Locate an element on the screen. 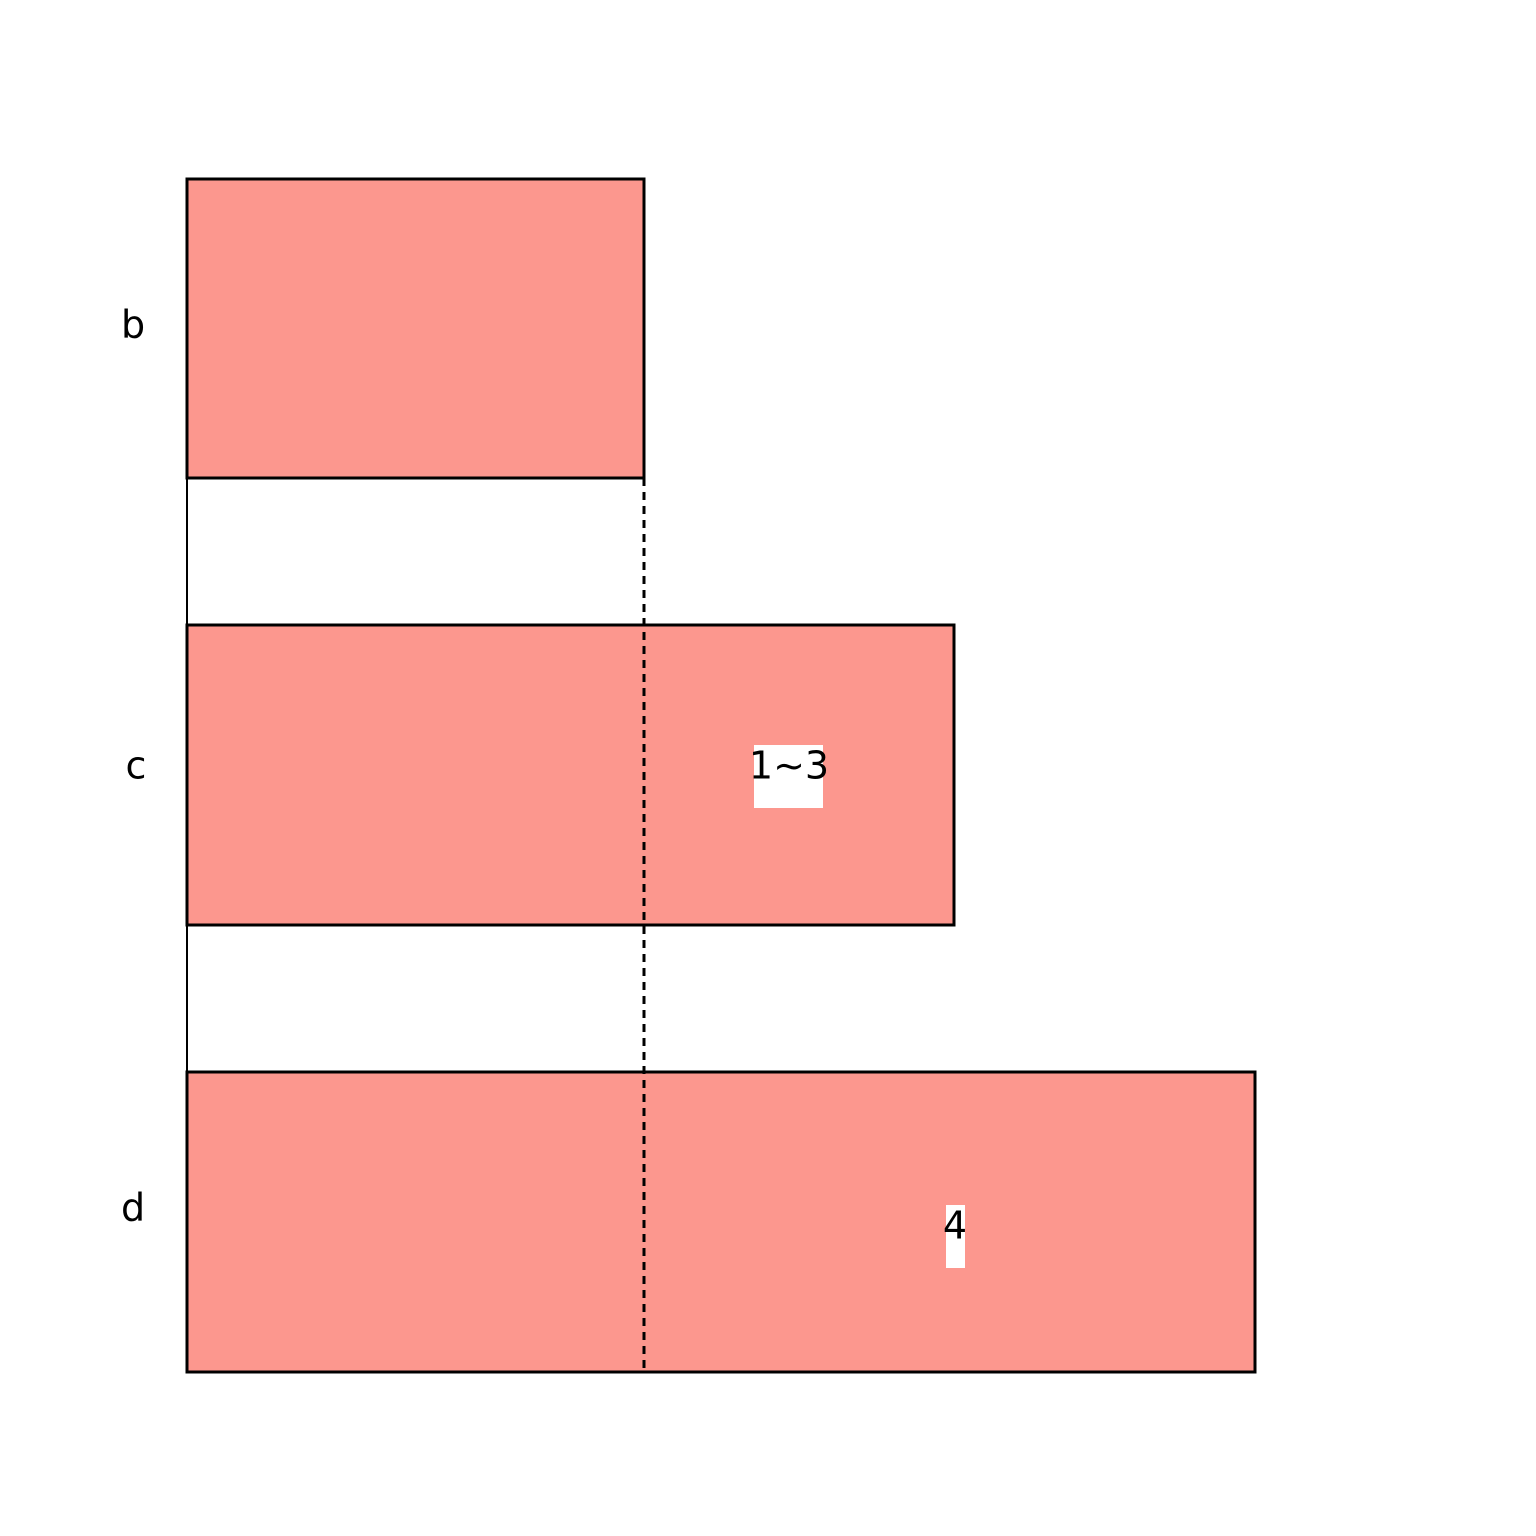  note: 1~3 is located at coordinates (789, 766).